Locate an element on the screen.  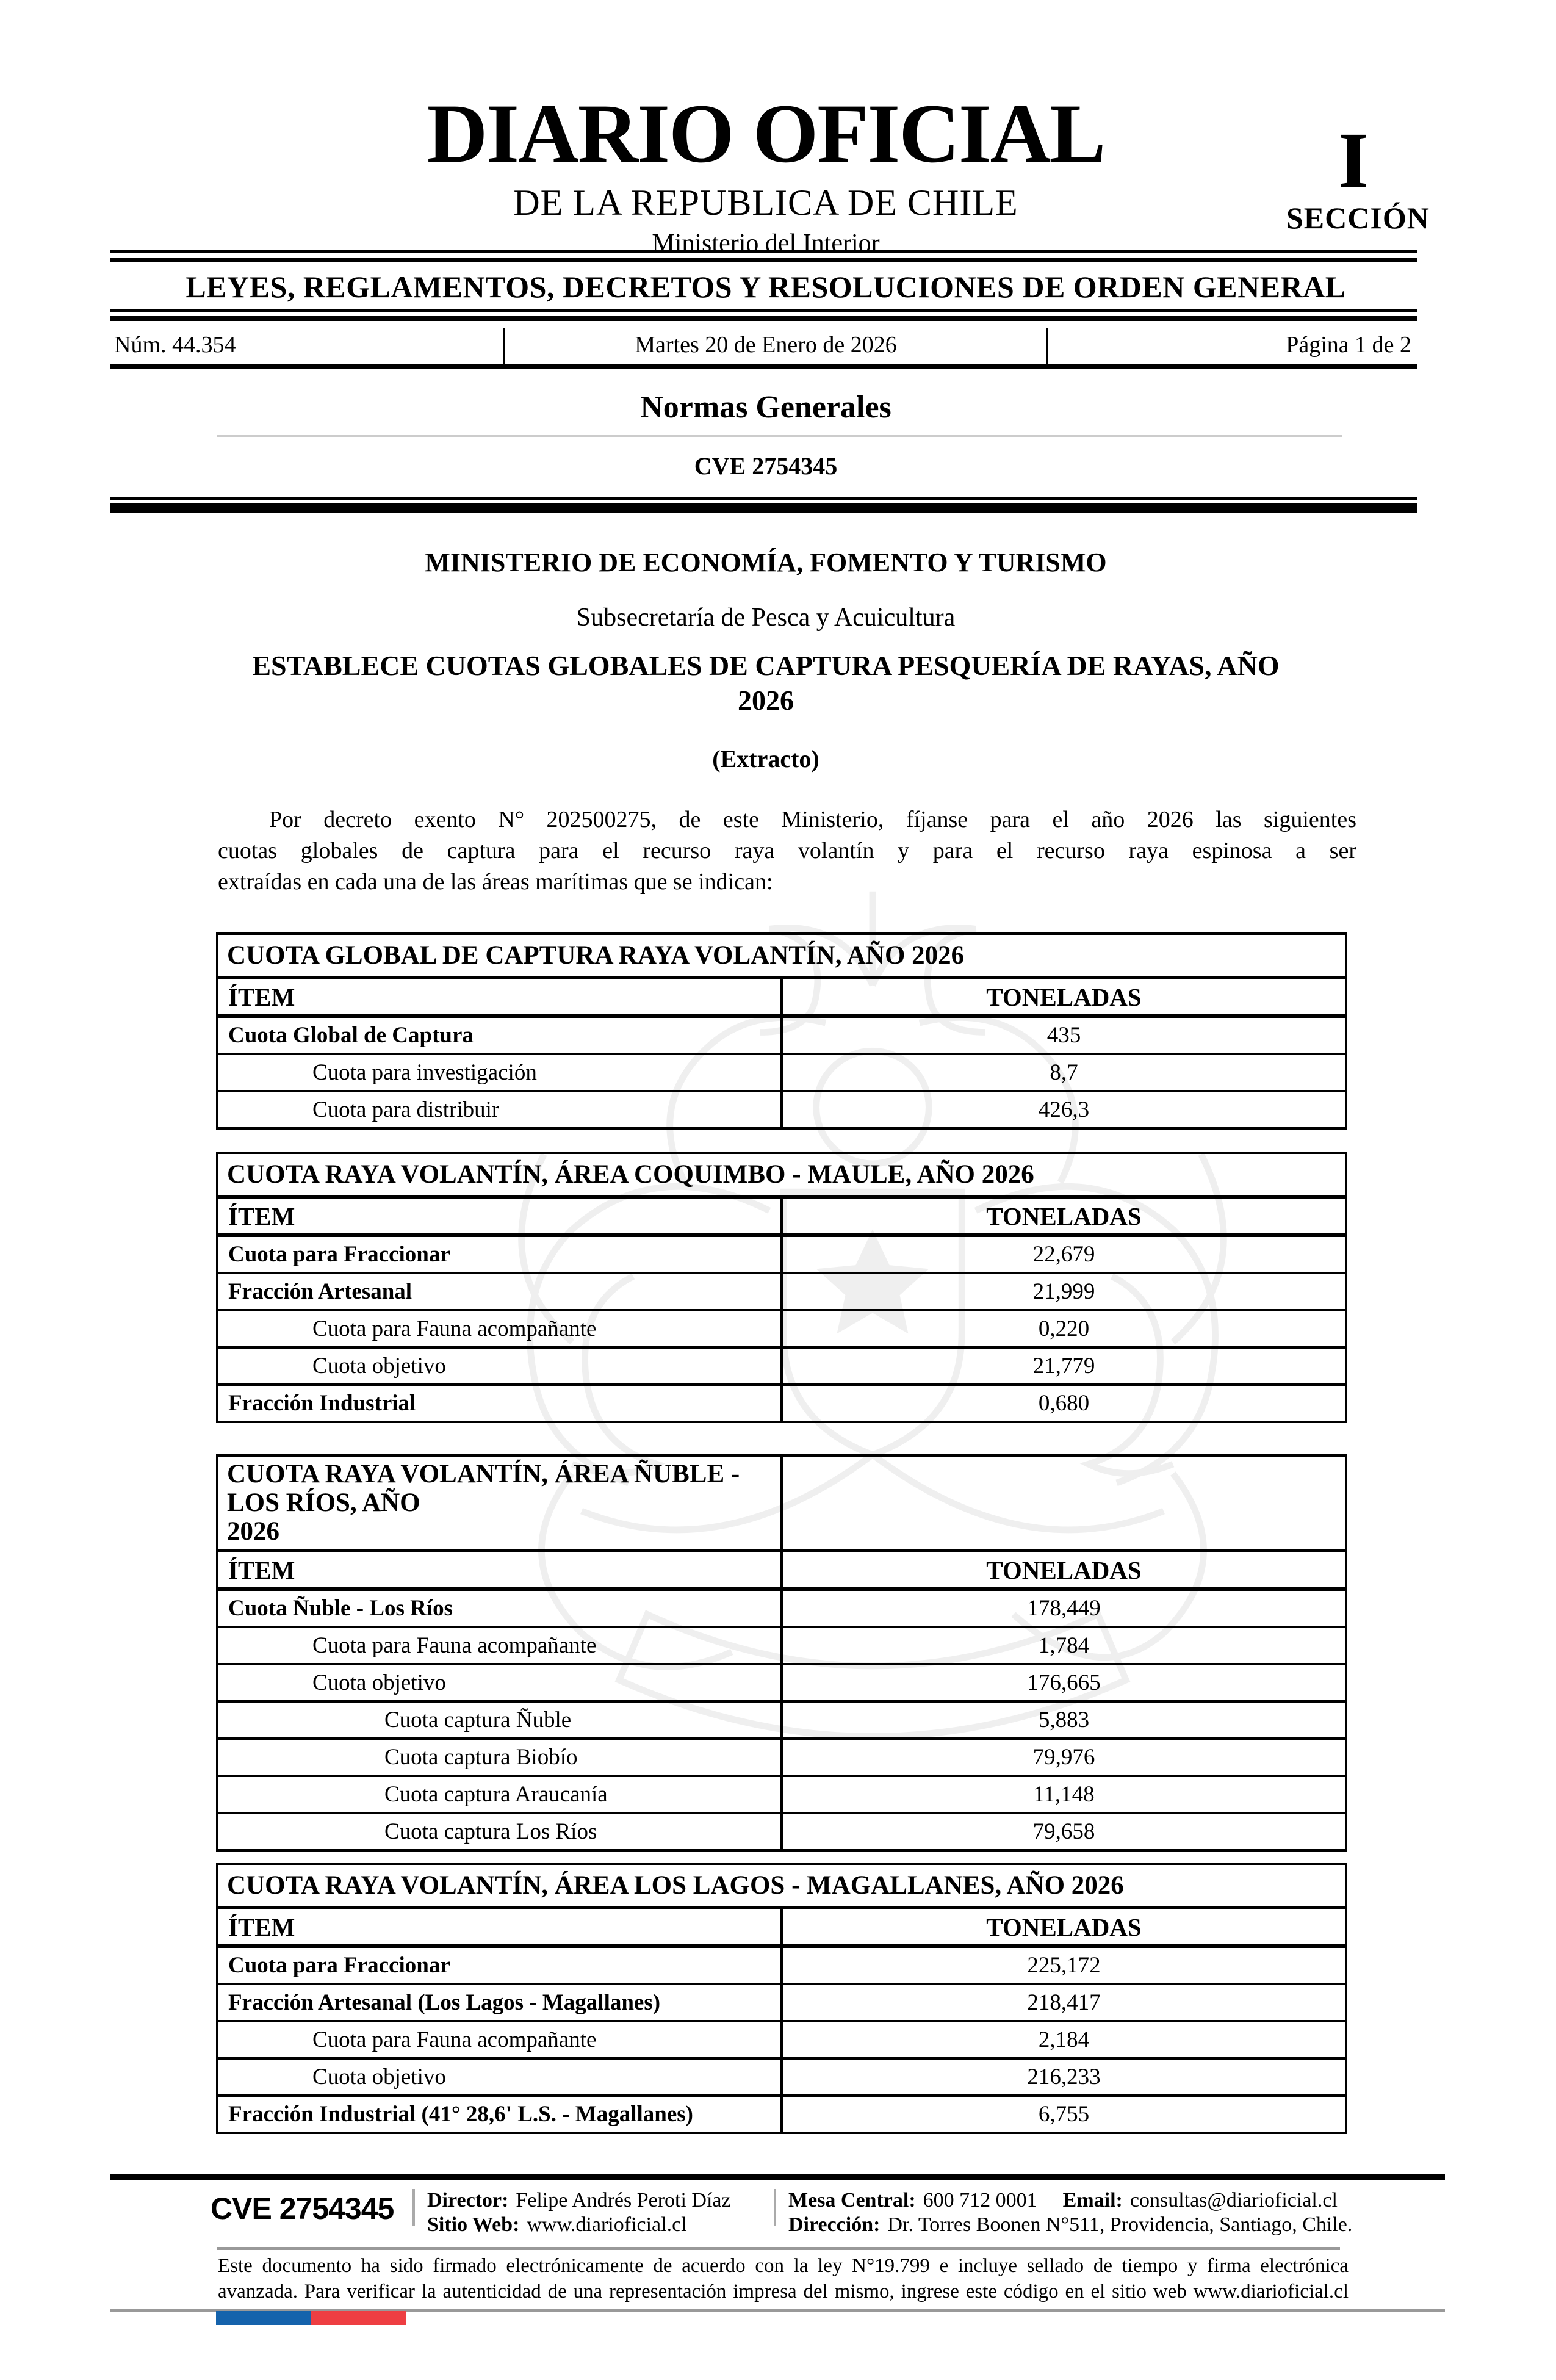
table-row: Cuota para investigación 8,7 is located at coordinates (782, 1072).